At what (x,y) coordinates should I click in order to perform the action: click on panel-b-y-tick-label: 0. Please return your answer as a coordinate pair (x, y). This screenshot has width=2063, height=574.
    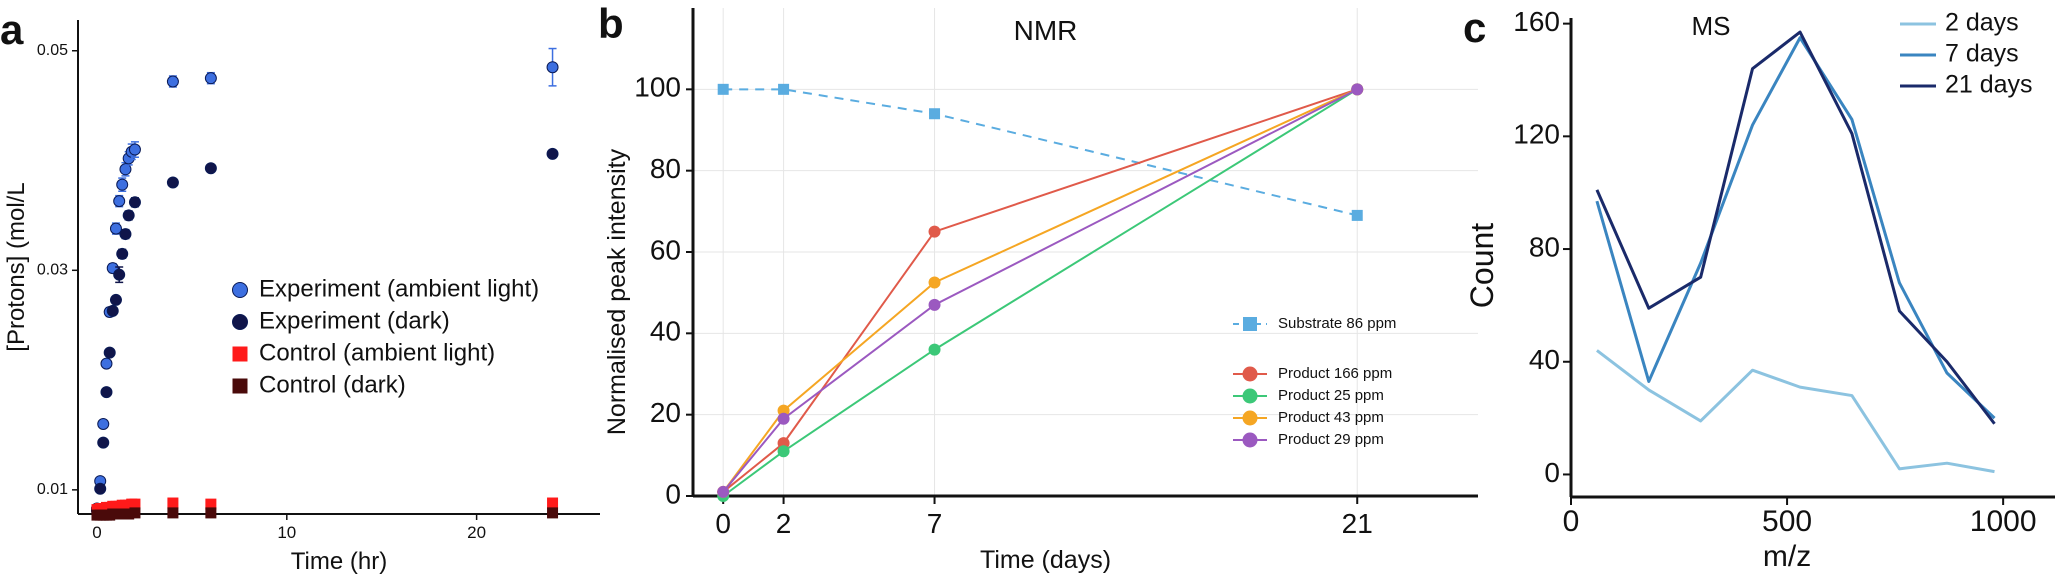
    Looking at the image, I should click on (673, 493).